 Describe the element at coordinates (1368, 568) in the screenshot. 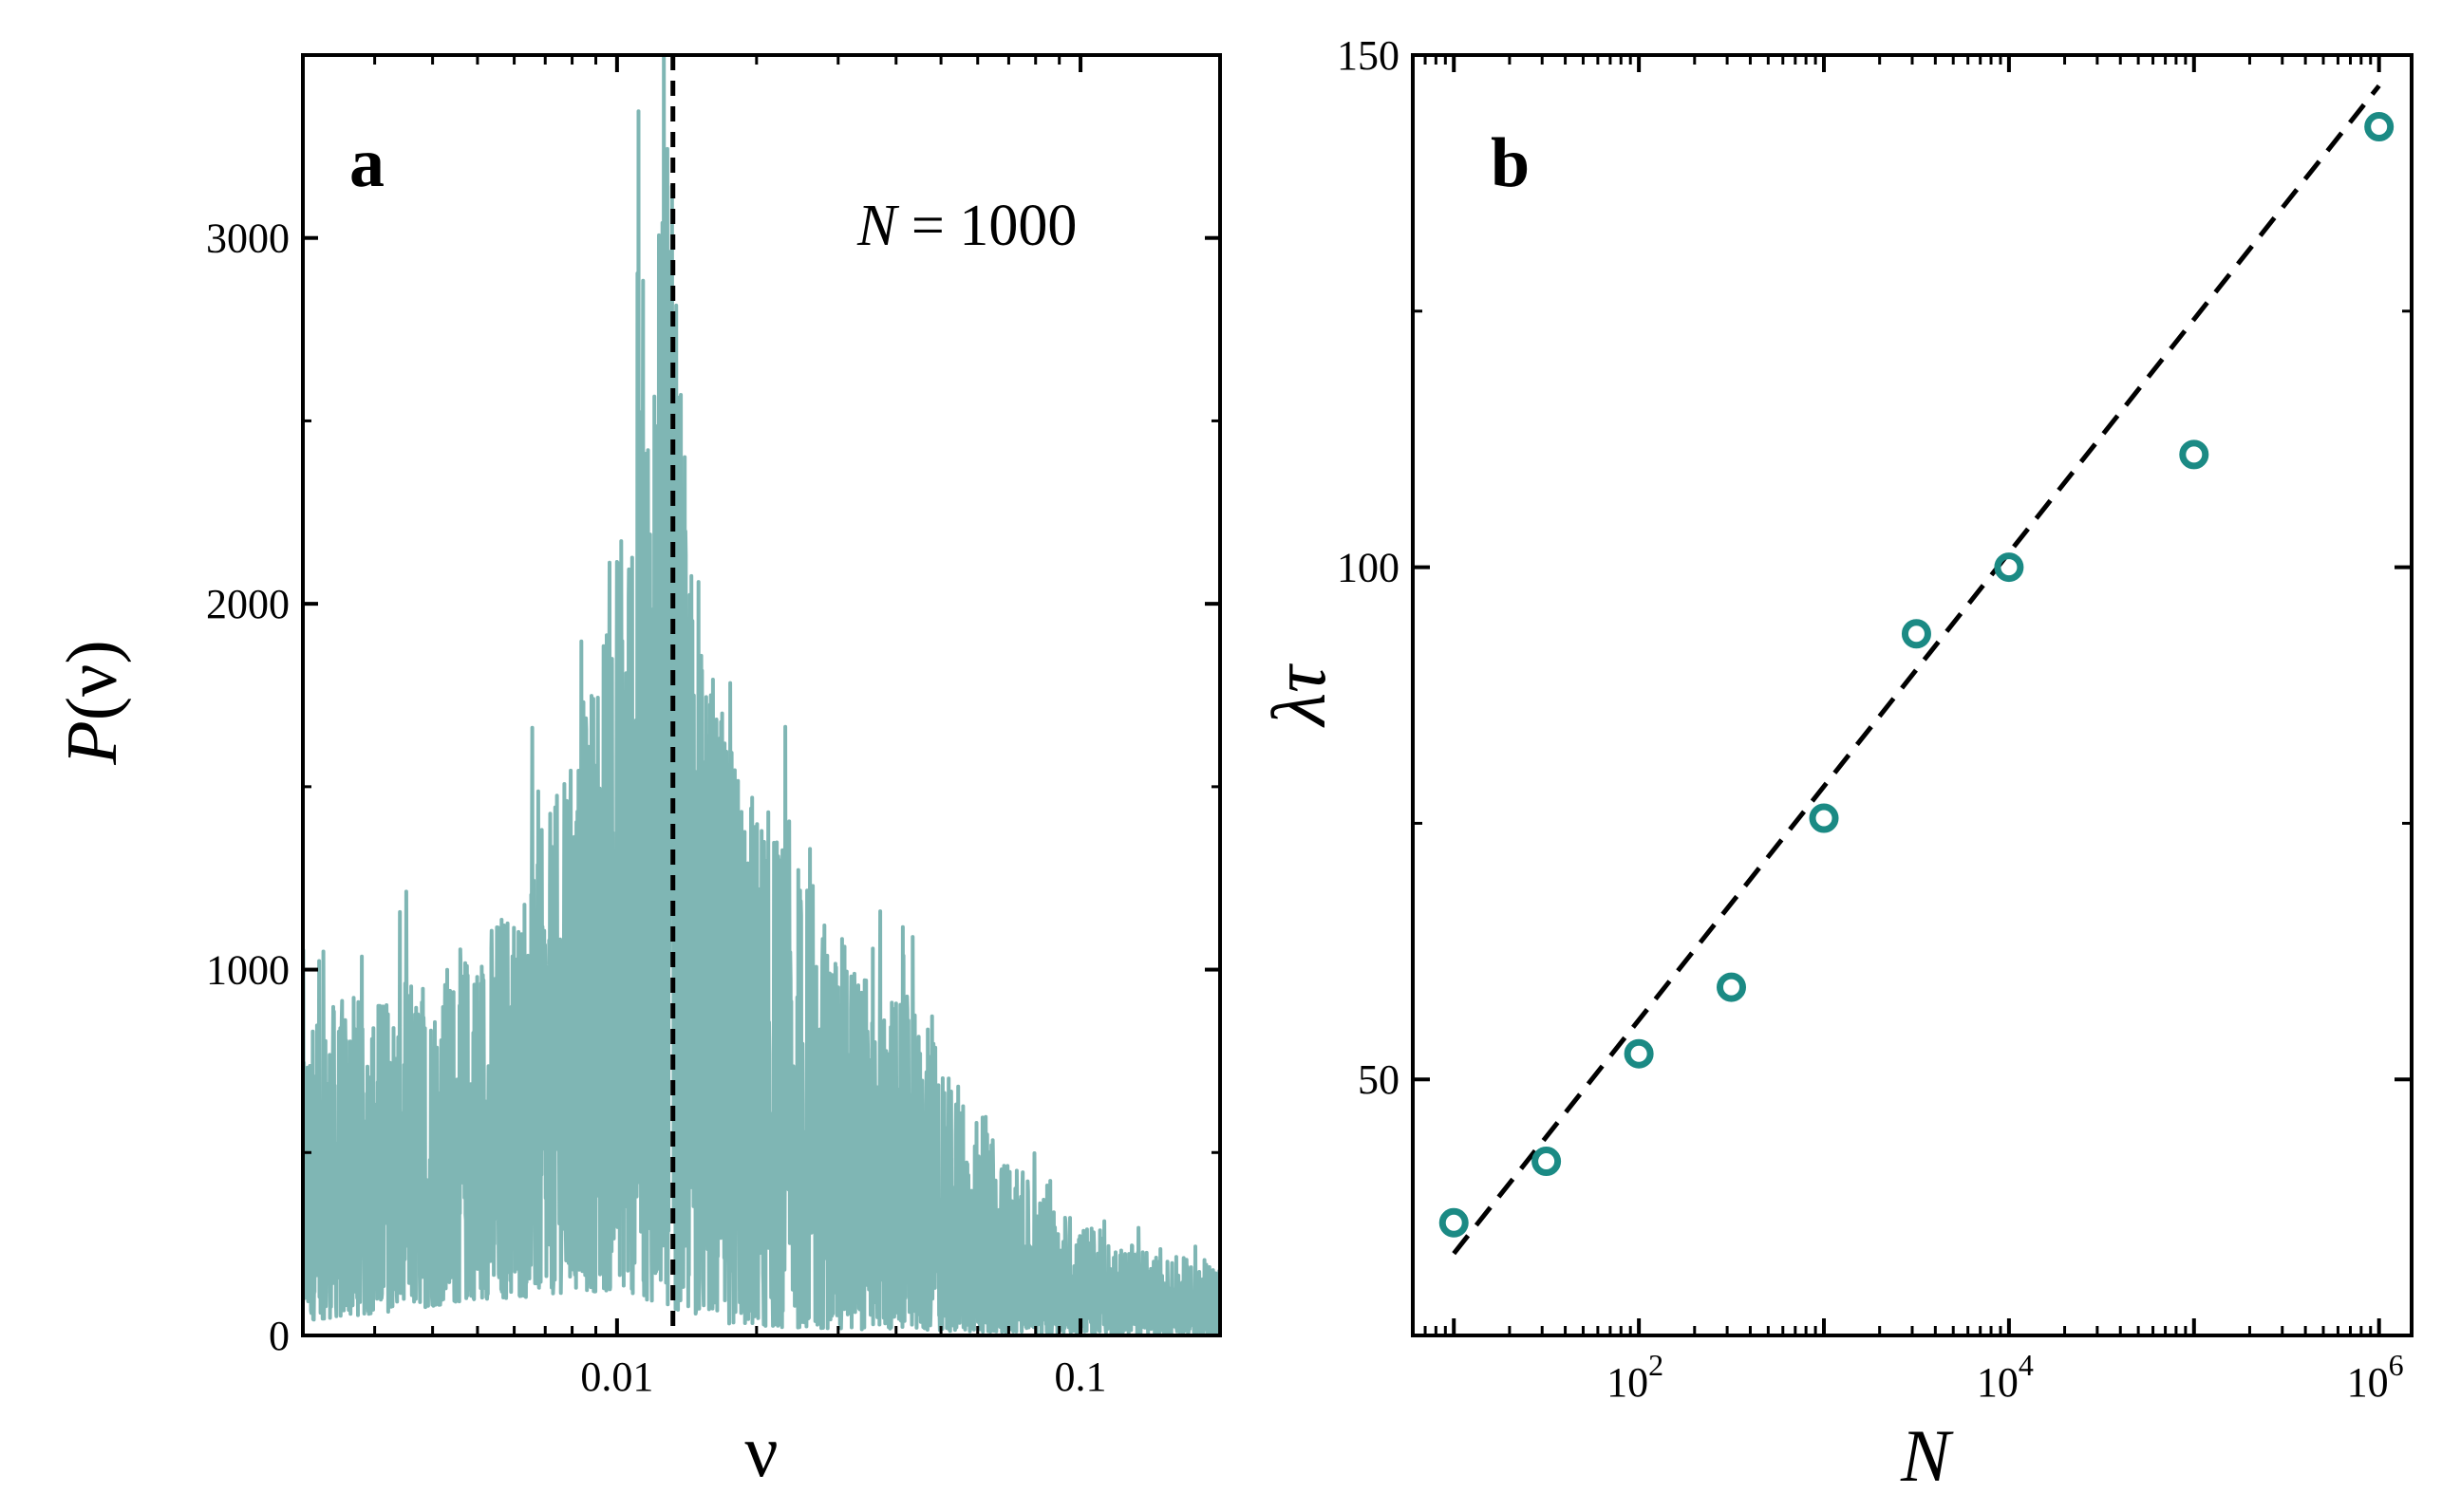

I see `y-tick-label: 100` at that location.